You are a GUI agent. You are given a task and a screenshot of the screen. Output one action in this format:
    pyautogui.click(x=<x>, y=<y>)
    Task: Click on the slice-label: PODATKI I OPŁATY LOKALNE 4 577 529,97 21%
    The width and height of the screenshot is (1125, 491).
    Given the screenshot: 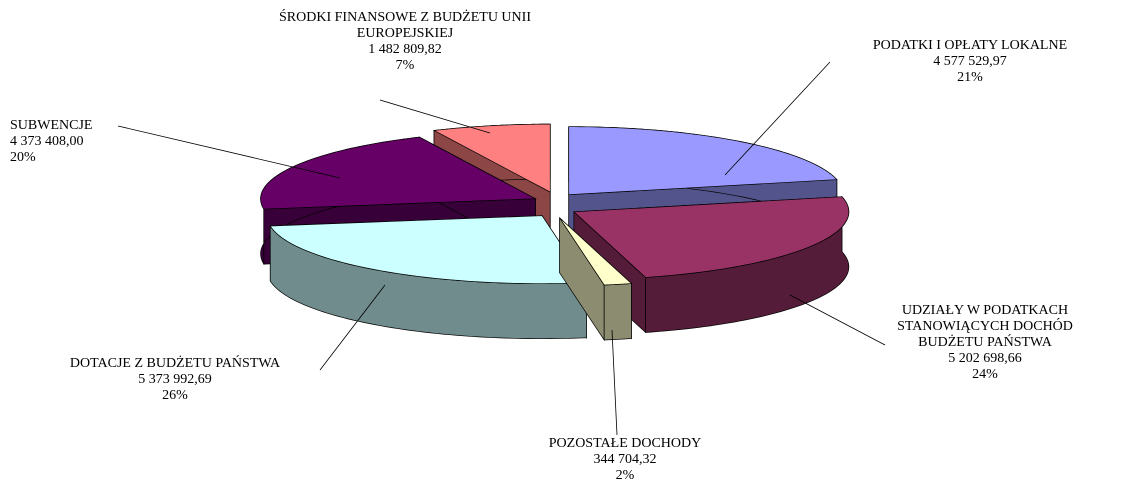 What is the action you would take?
    pyautogui.click(x=970, y=62)
    